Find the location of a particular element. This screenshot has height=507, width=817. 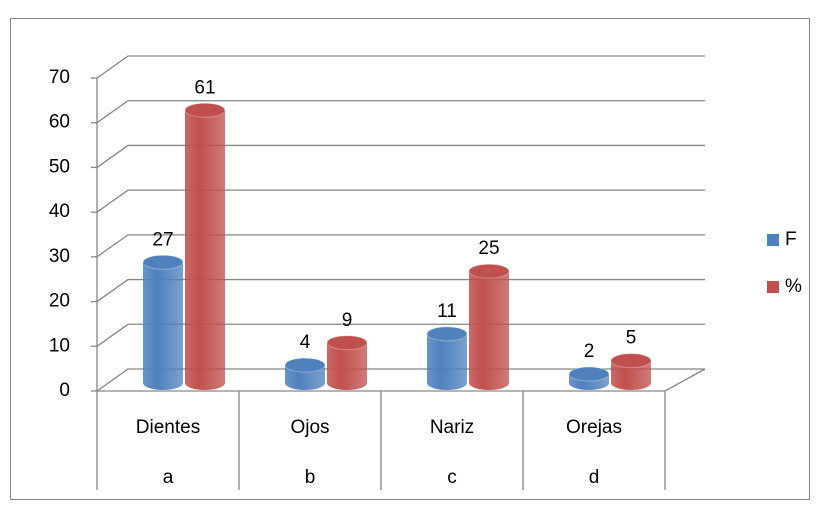

group-label: c is located at coordinates (452, 477).